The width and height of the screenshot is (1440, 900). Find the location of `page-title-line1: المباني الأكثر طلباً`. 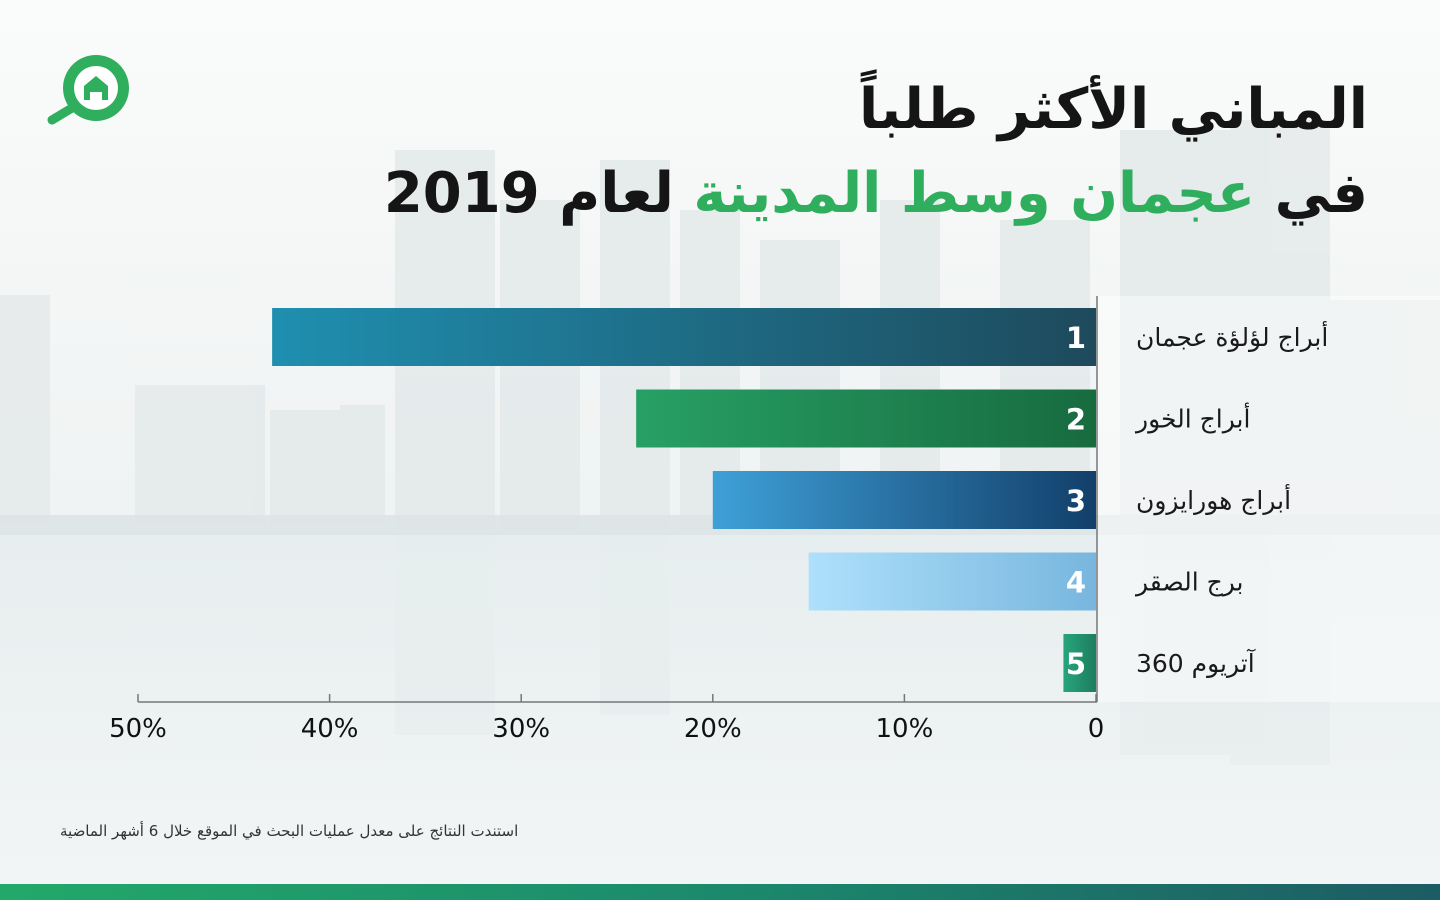

page-title-line1: المباني الأكثر طلباً is located at coordinates (1113, 109).